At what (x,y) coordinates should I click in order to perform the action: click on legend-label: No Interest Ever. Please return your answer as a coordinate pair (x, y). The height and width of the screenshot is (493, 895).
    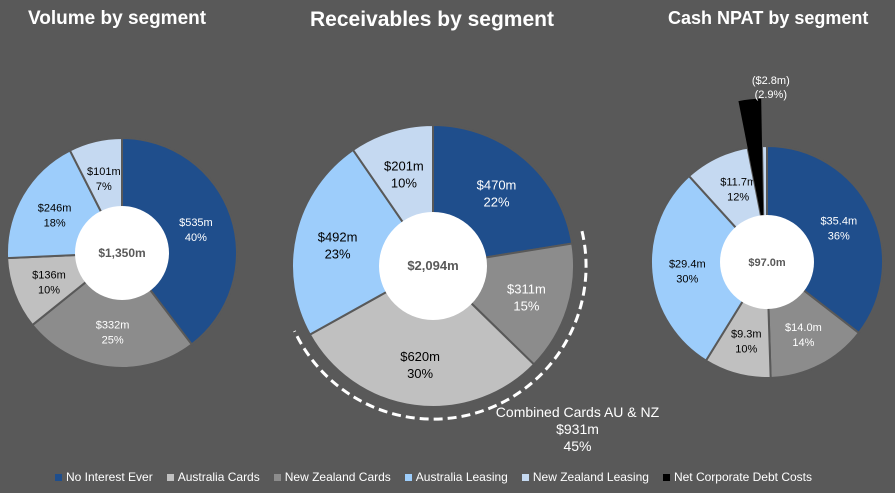
    Looking at the image, I should click on (109, 477).